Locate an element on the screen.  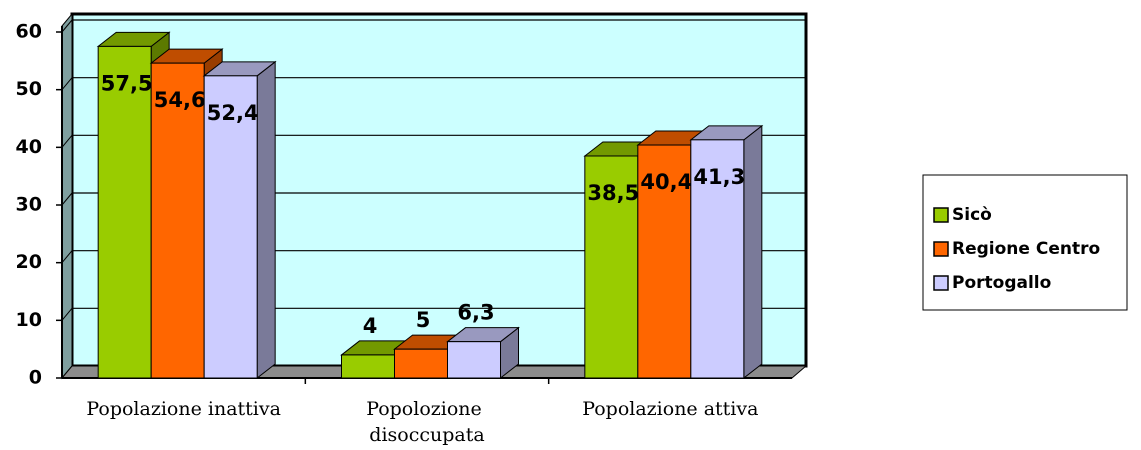
y-tick-label: 0 is located at coordinates (35, 378).